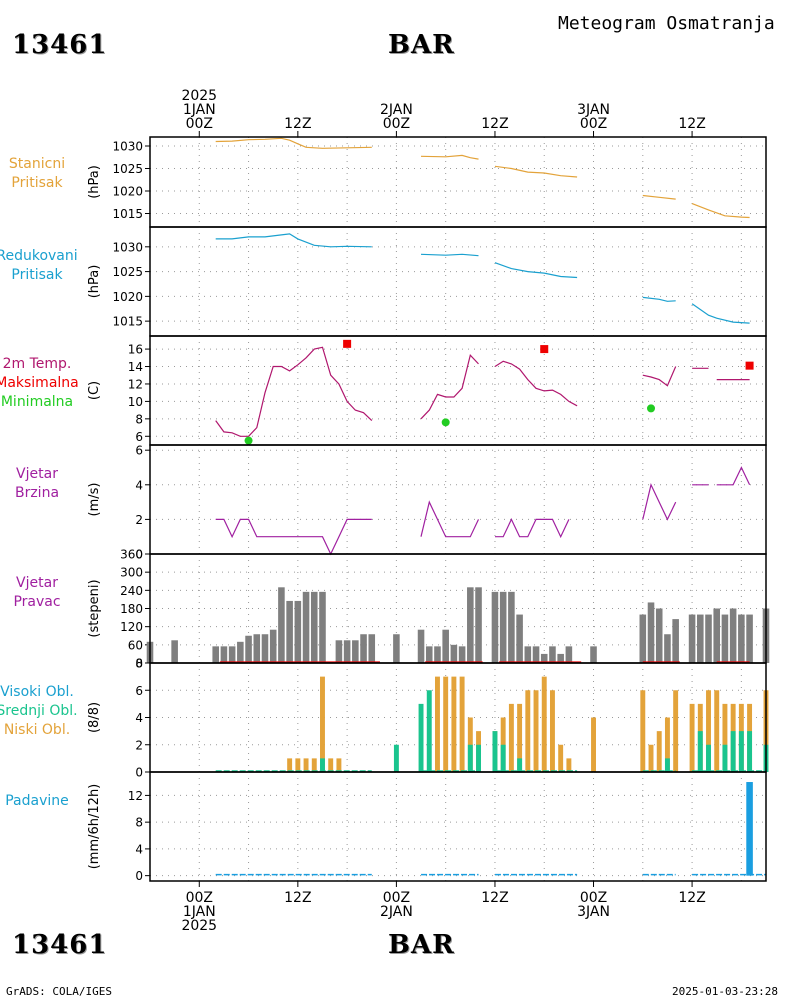  What do you see at coordinates (127, 214) in the screenshot?
I see `y-tick-label: 1015` at bounding box center [127, 214].